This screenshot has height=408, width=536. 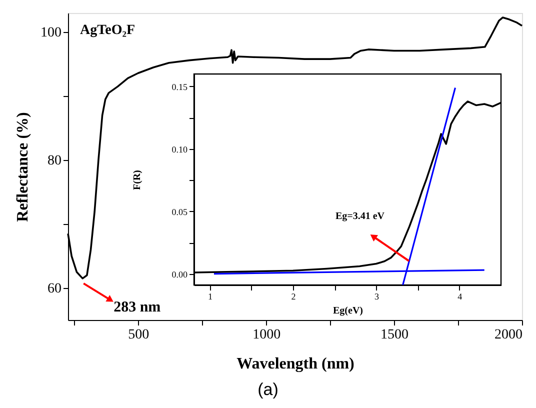 I want to click on x-tick-label: 1000, so click(x=266, y=335).